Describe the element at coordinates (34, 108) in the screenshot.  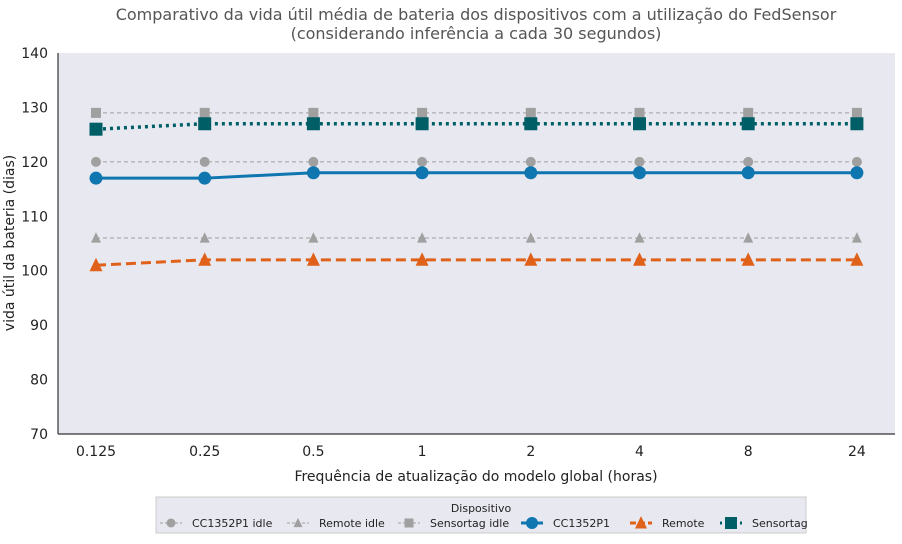
I see `y-tick-label: 130` at that location.